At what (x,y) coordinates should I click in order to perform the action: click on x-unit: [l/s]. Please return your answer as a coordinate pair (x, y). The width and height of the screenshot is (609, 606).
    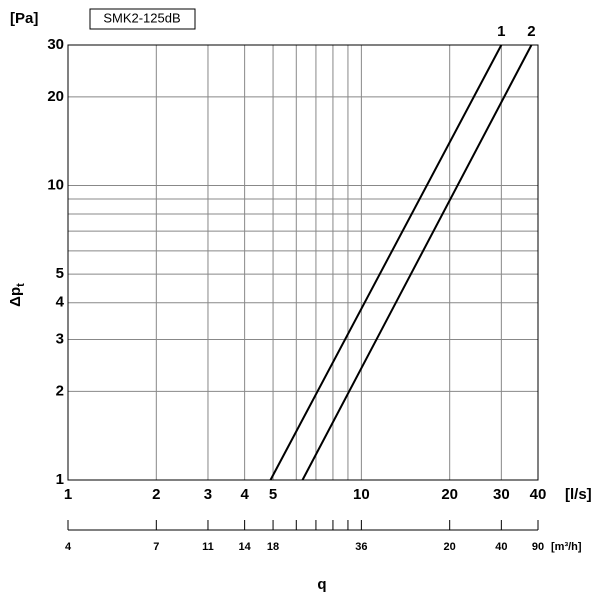
    Looking at the image, I should click on (578, 494).